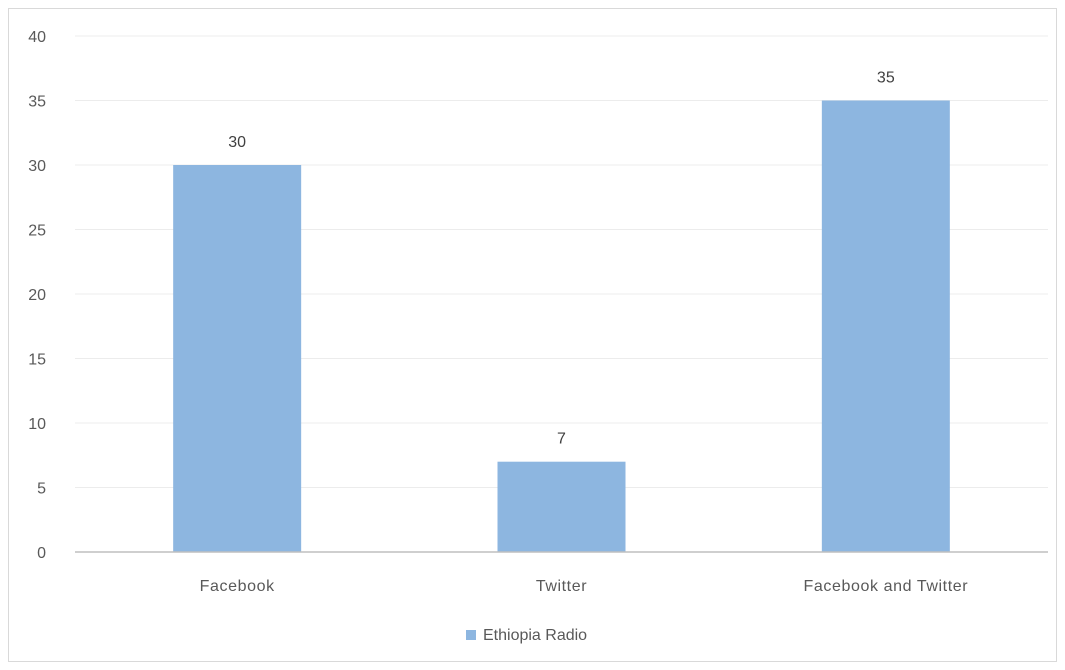 The height and width of the screenshot is (670, 1065). Describe the element at coordinates (37, 102) in the screenshot. I see `y-tick-label: 35` at that location.